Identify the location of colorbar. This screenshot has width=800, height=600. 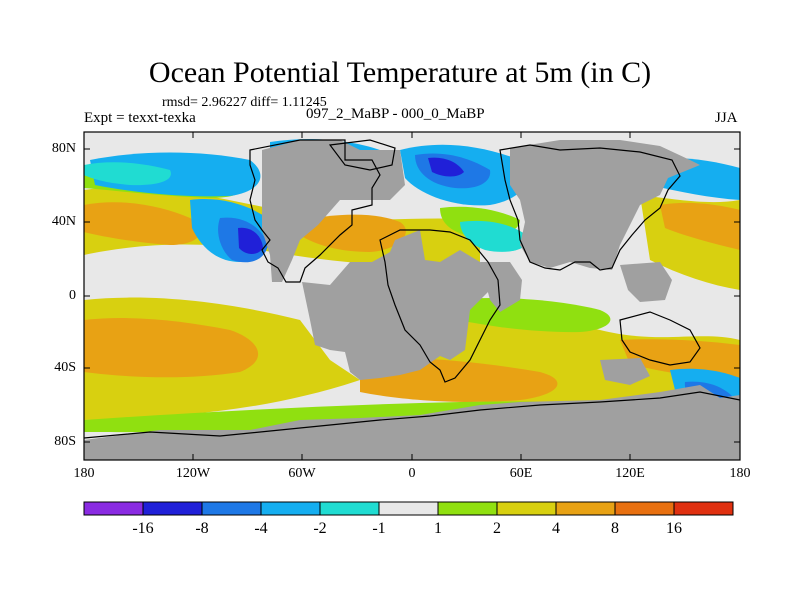
(408, 508).